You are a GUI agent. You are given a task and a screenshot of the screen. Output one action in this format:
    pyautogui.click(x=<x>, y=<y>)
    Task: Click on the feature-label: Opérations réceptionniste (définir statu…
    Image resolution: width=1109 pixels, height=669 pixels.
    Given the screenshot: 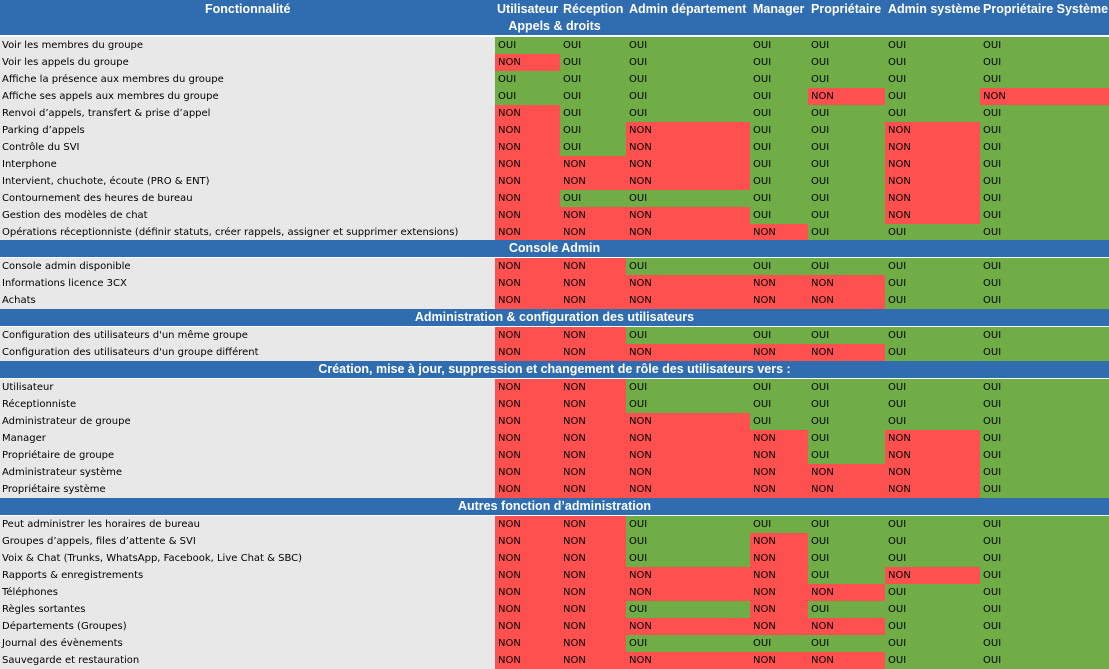 What is the action you would take?
    pyautogui.click(x=247, y=232)
    